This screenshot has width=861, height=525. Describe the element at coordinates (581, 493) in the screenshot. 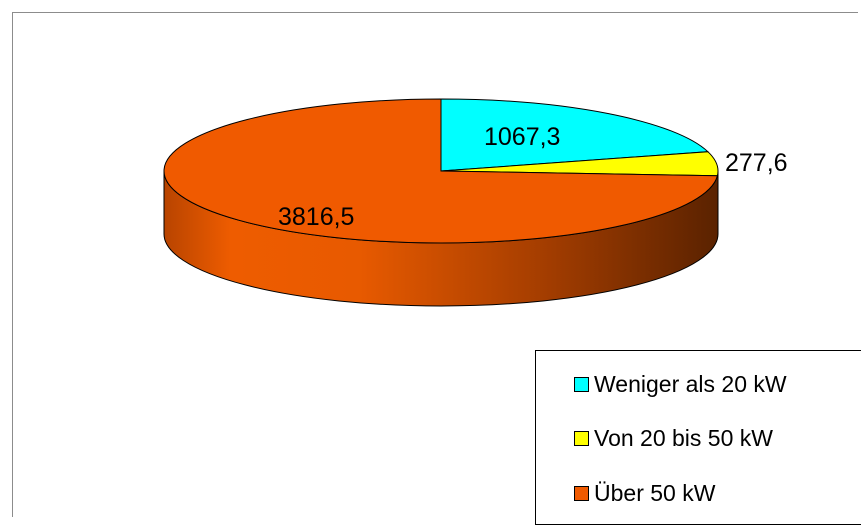

I see `legend-swatch-orange` at that location.